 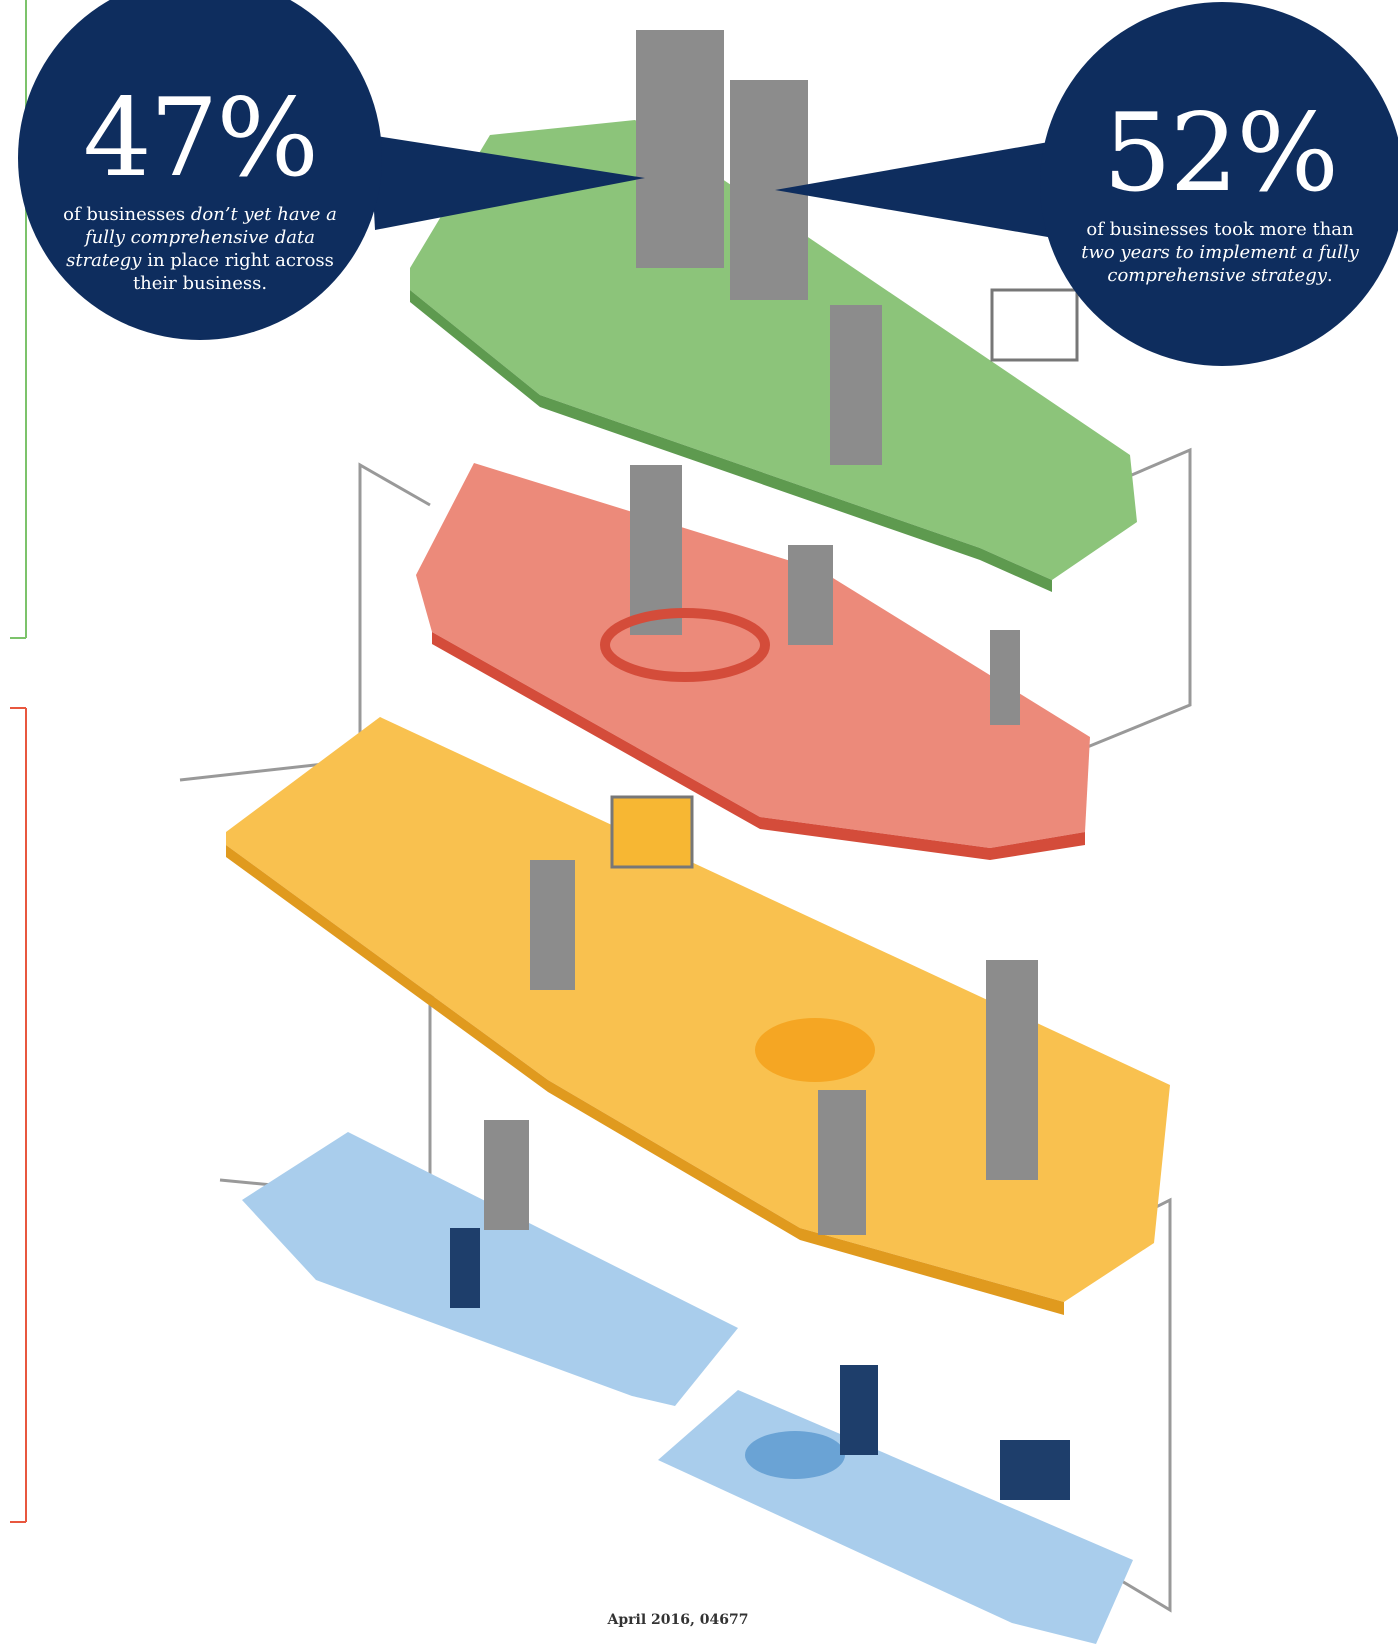 I want to click on stat: 47%, so click(x=200, y=138).